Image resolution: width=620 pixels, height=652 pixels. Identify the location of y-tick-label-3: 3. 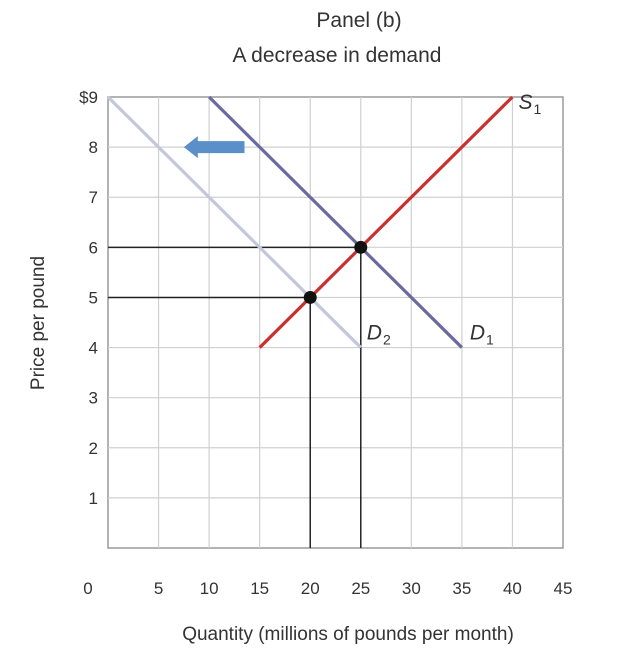
(93, 398).